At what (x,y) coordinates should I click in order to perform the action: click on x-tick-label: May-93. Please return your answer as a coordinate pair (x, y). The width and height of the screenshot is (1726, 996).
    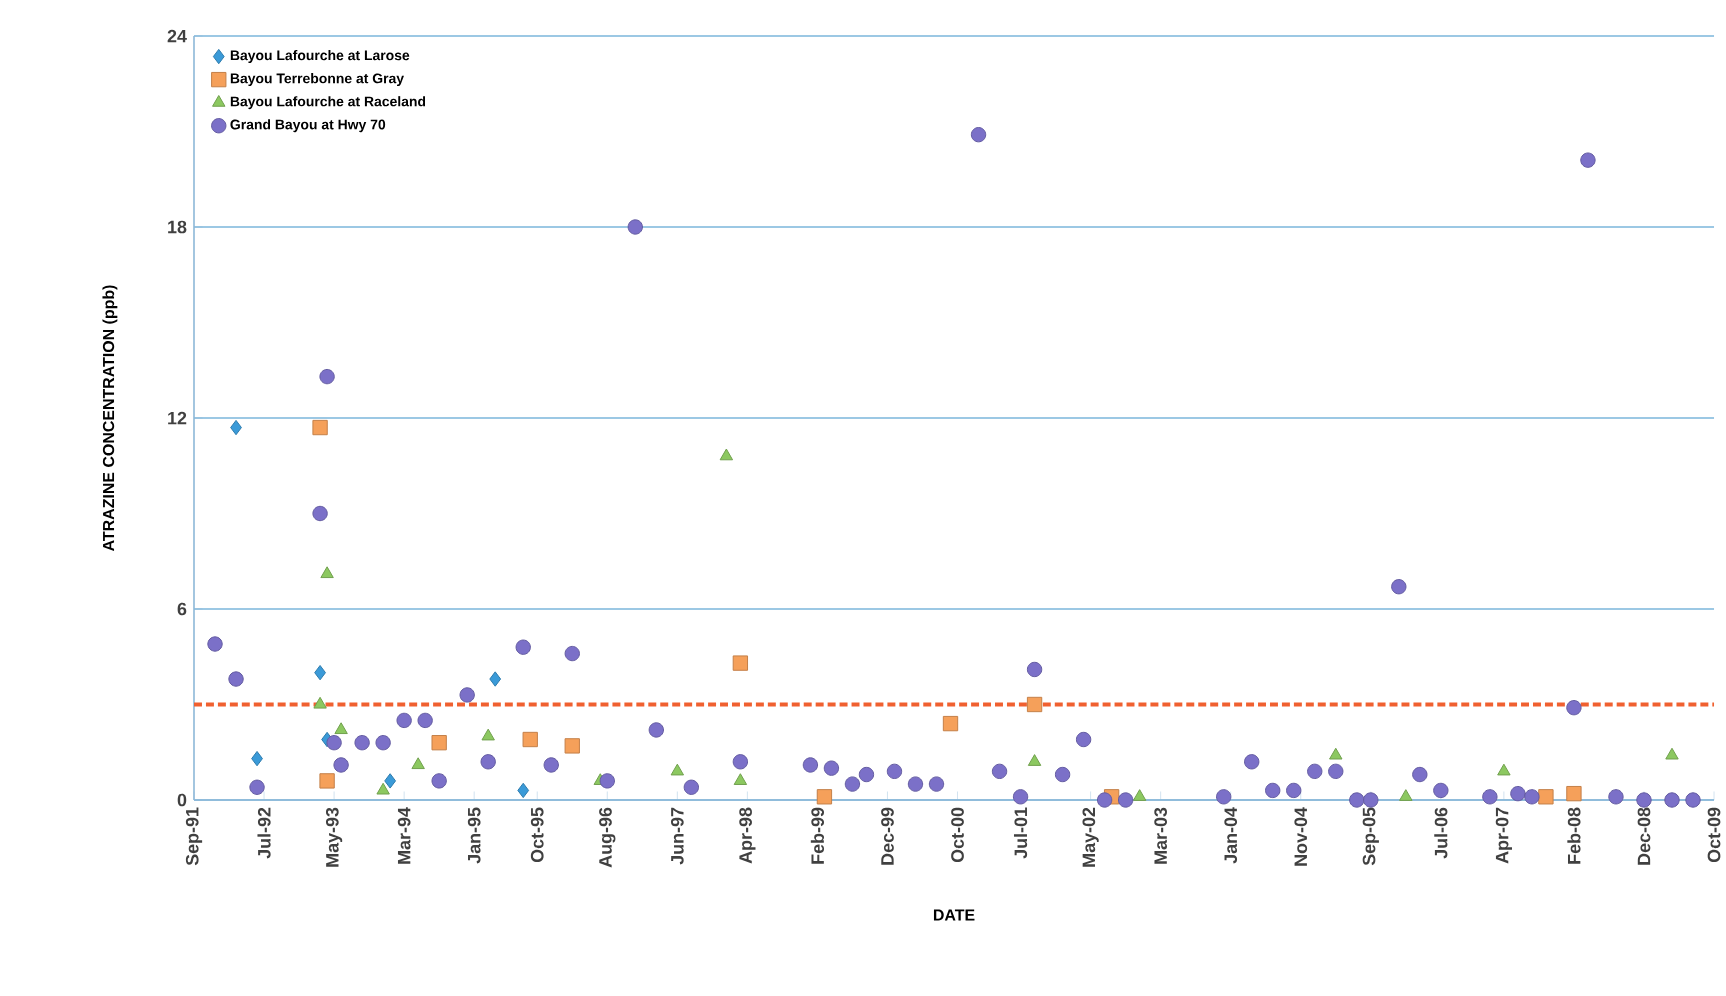
    Looking at the image, I should click on (334, 837).